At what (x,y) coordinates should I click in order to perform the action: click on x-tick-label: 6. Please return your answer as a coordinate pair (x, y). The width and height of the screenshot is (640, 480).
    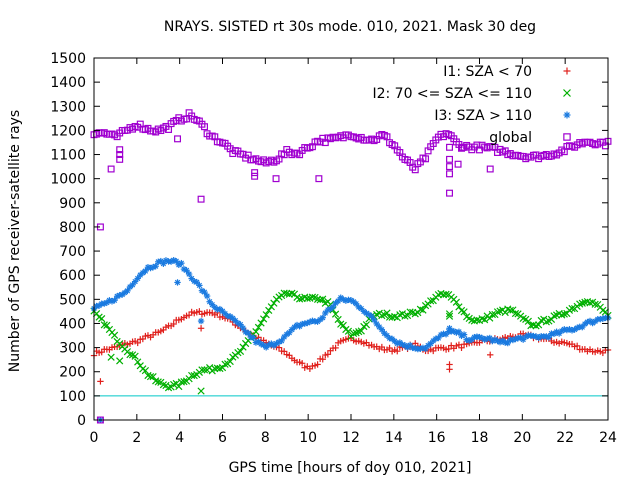
    Looking at the image, I should click on (222, 438).